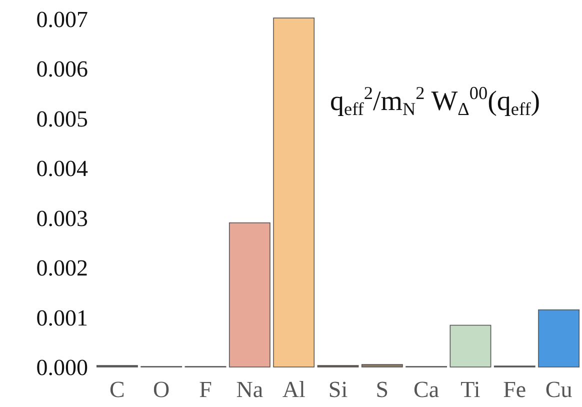 This screenshot has width=582, height=407. What do you see at coordinates (427, 389) in the screenshot?
I see `x-tick-label: Ca` at bounding box center [427, 389].